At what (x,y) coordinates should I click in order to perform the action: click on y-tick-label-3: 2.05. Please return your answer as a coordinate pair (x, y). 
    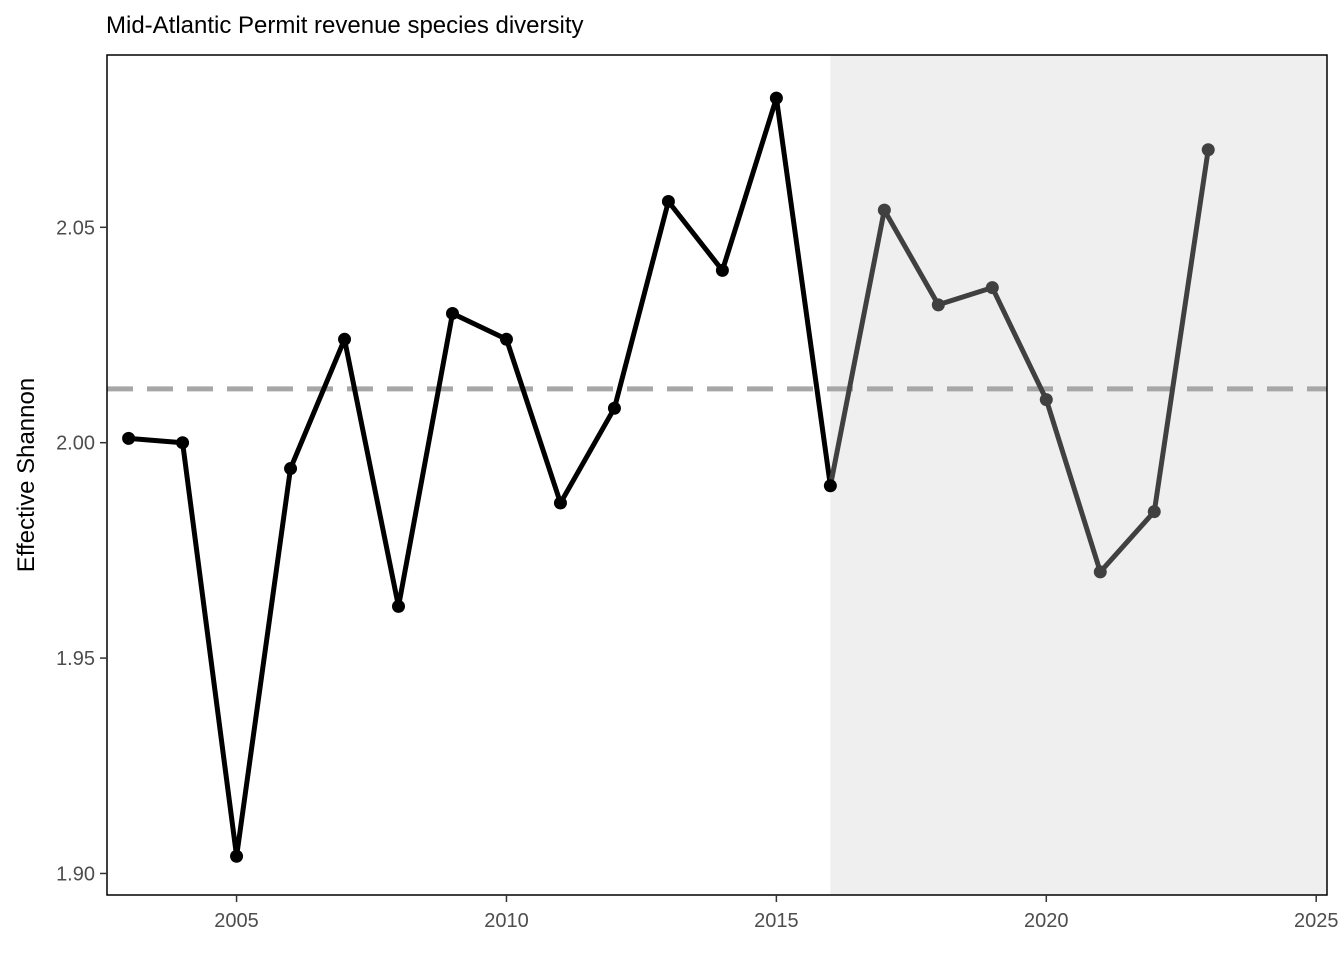
    Looking at the image, I should click on (75, 228).